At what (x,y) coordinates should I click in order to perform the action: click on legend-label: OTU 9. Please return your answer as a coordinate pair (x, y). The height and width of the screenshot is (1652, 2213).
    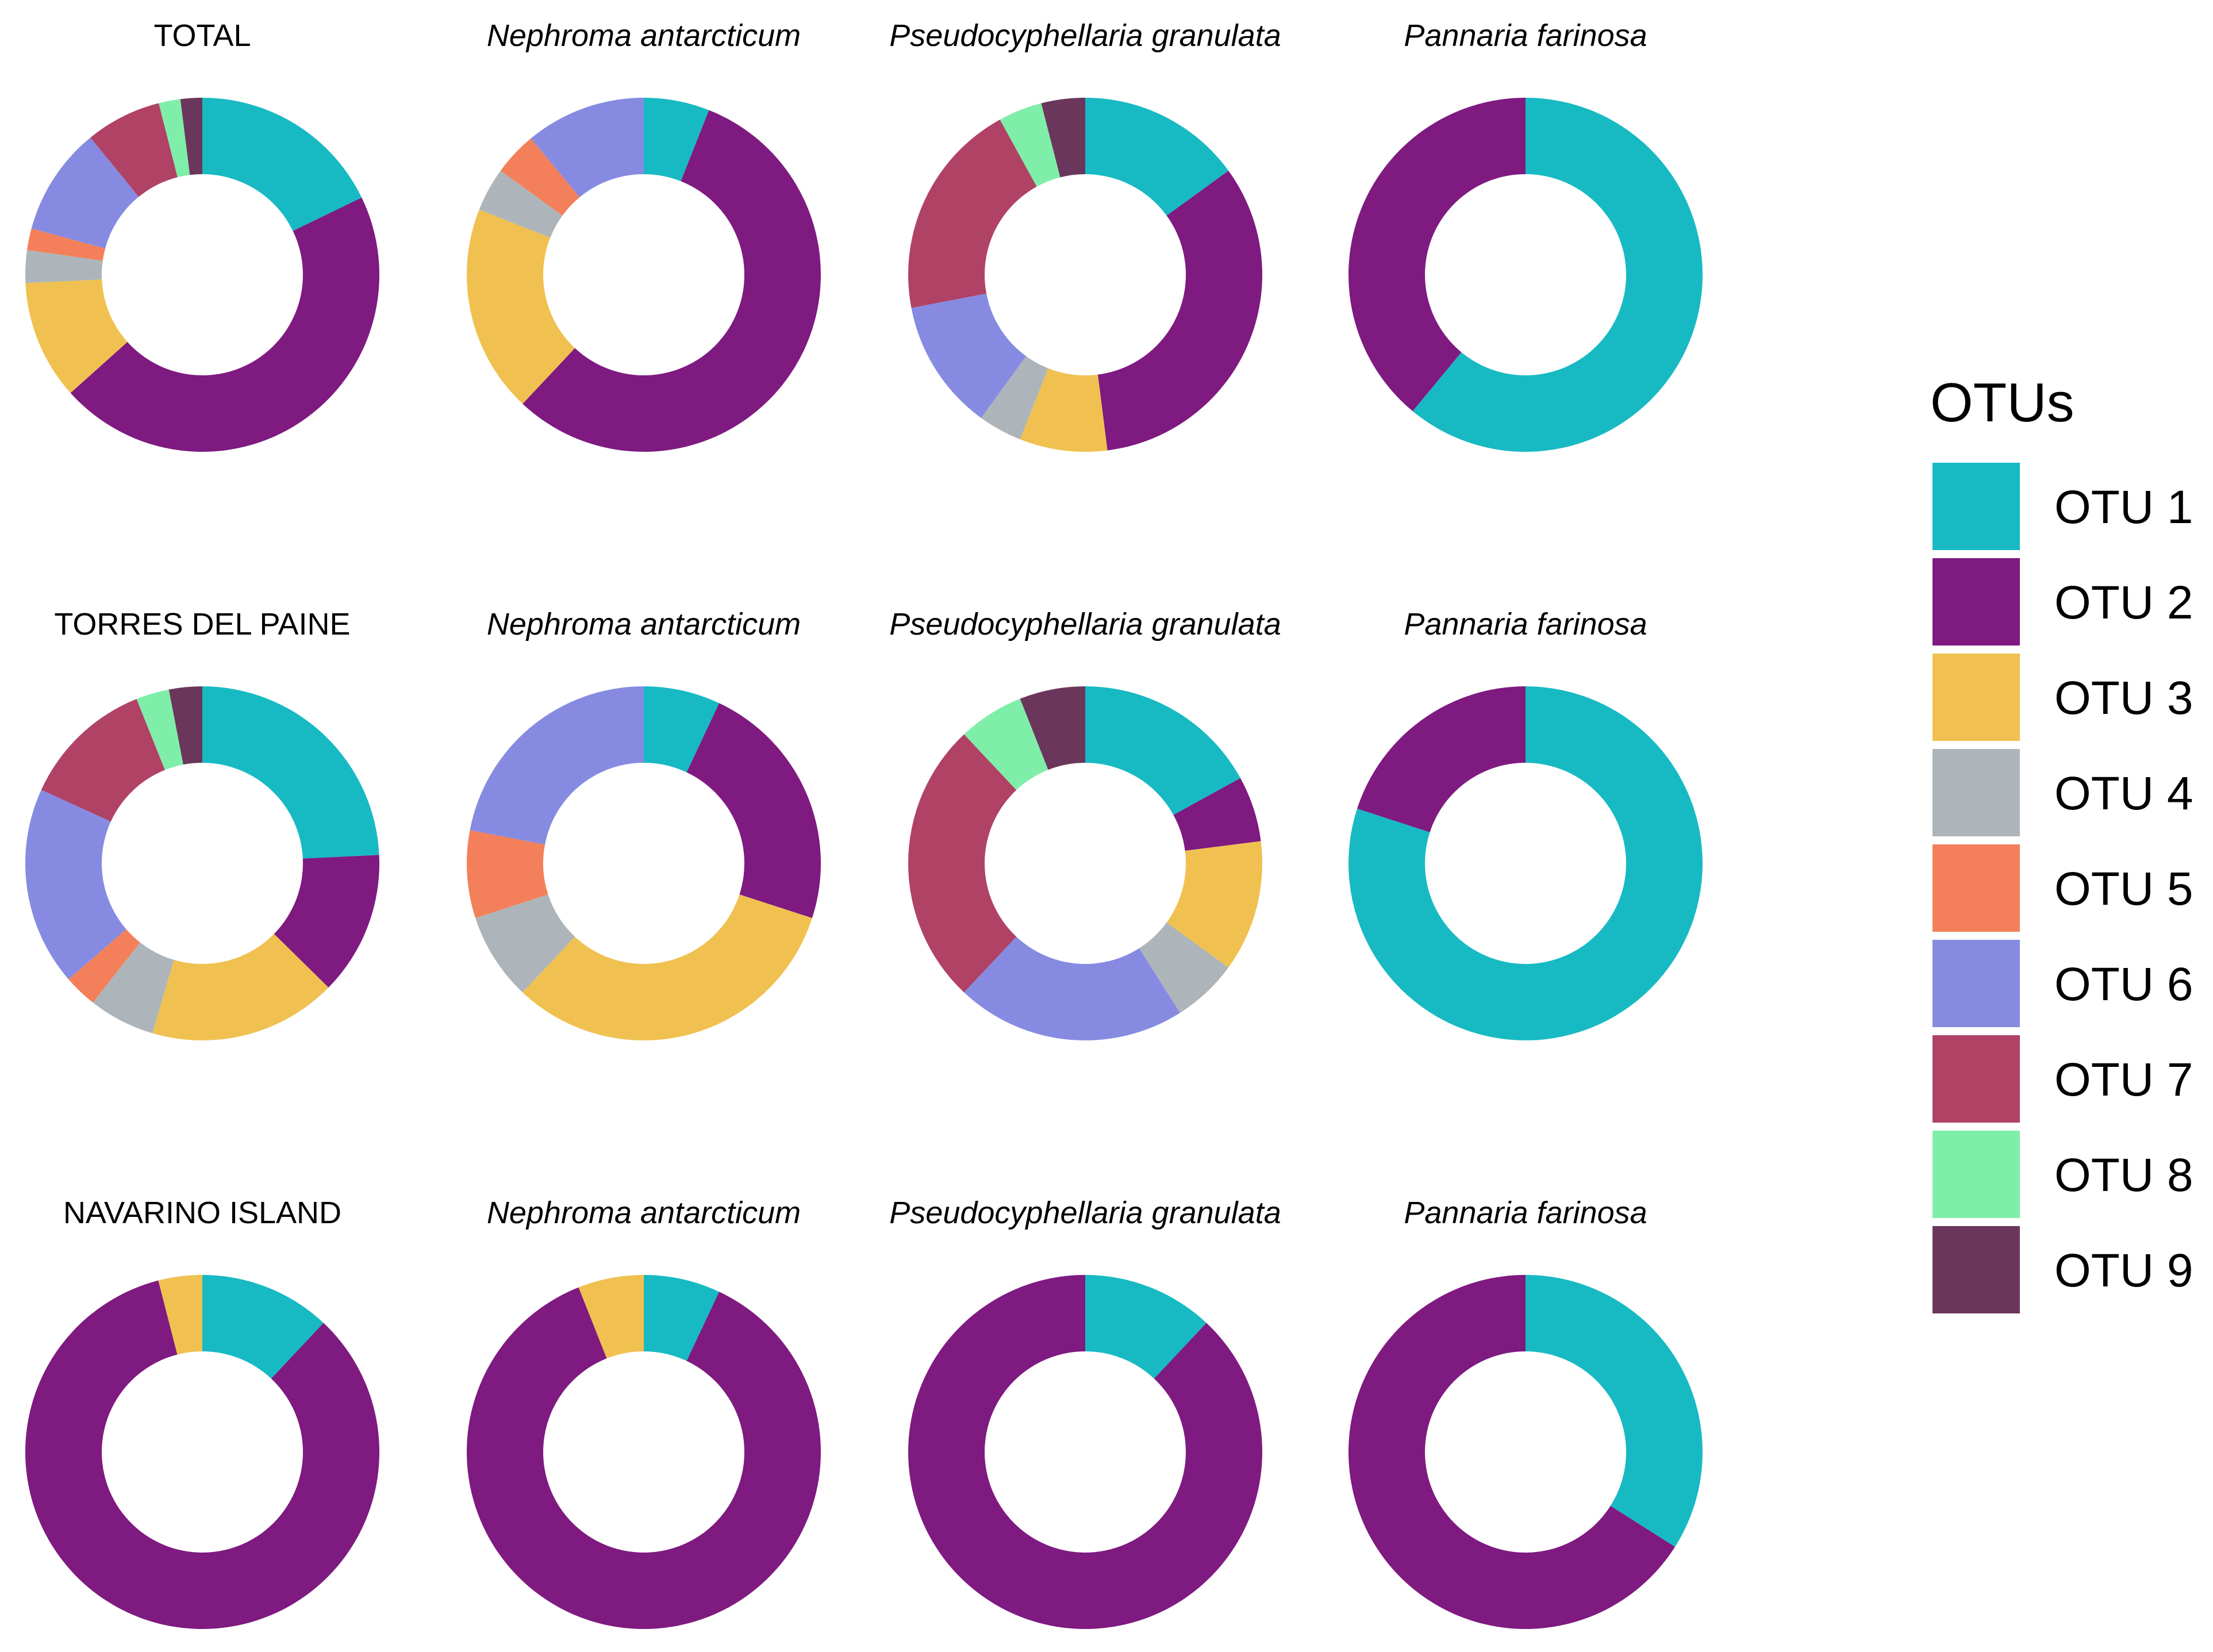
    Looking at the image, I should click on (2123, 1271).